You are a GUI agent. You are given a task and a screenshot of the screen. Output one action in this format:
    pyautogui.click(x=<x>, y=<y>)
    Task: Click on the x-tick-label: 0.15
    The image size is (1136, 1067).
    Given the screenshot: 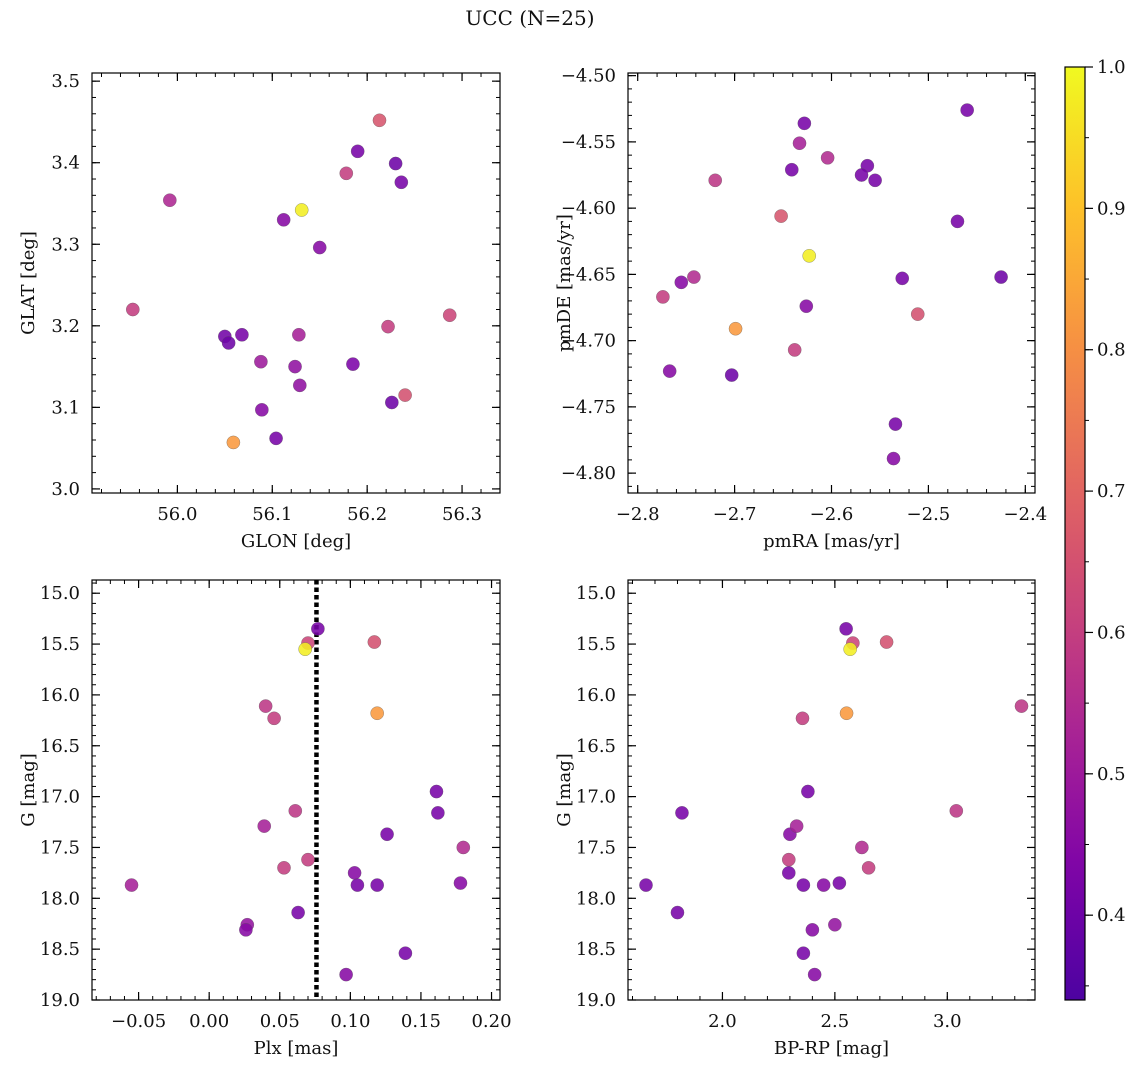 What is the action you would take?
    pyautogui.click(x=421, y=1021)
    